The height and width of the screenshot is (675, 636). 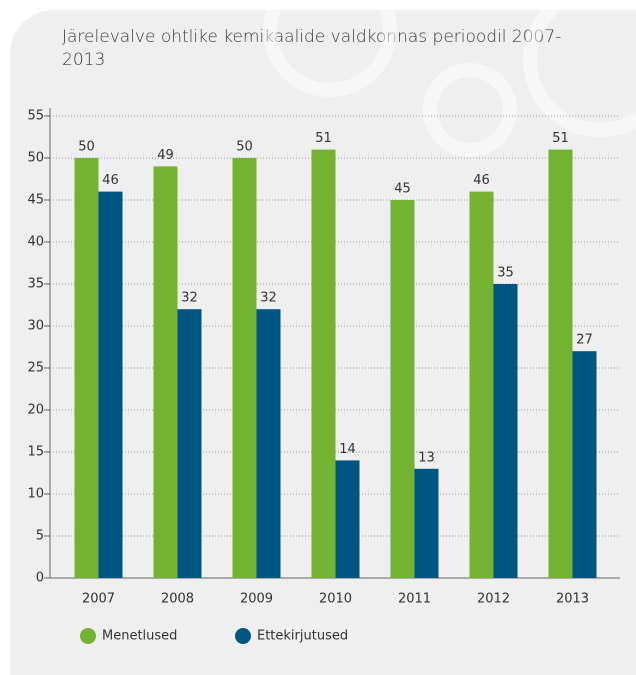 What do you see at coordinates (40, 578) in the screenshot?
I see `y-tick-label: 0` at bounding box center [40, 578].